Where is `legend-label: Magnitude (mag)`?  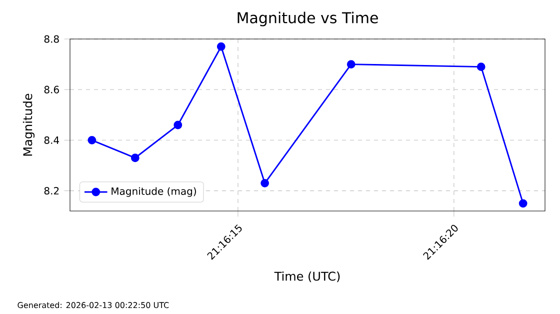
legend-label: Magnitude (mag) is located at coordinates (154, 192).